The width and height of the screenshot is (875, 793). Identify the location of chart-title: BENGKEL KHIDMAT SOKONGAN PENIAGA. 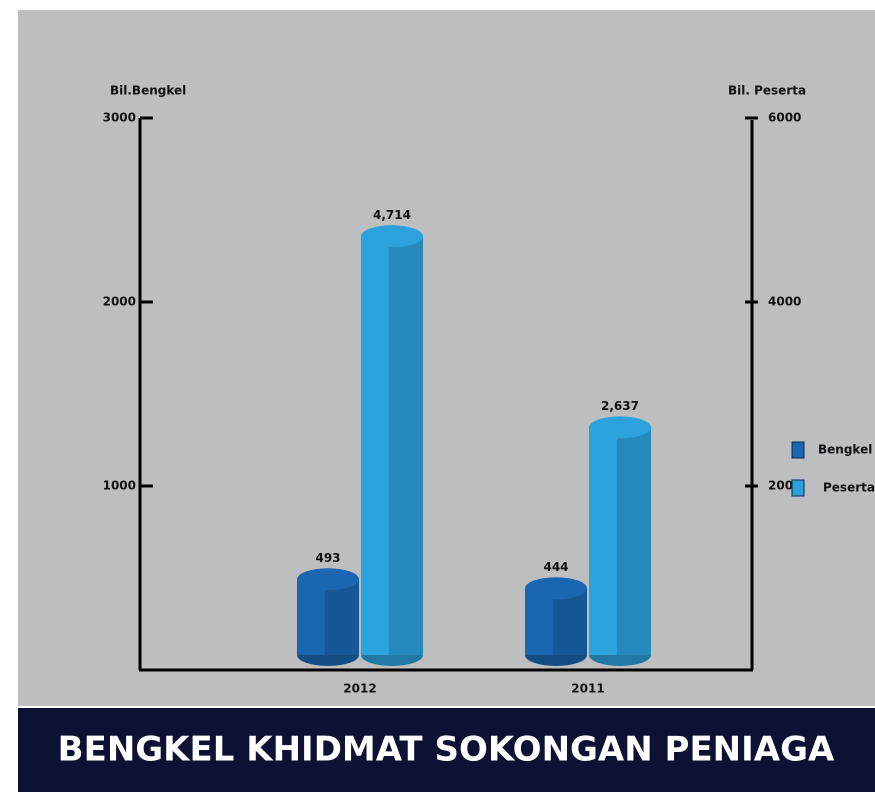
(446, 750).